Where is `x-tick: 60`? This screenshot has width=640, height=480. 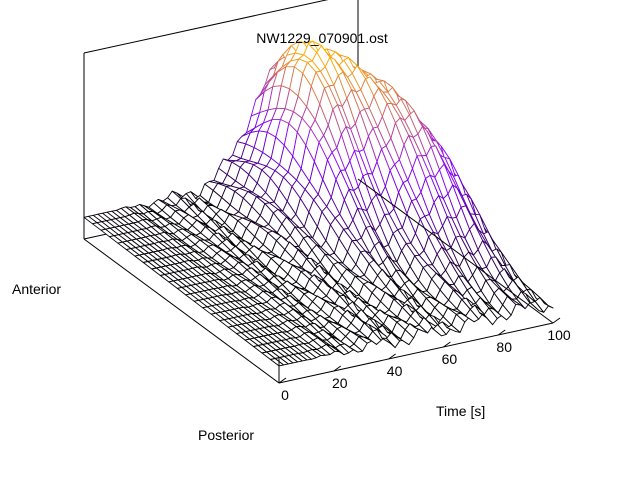
x-tick: 60 is located at coordinates (450, 354).